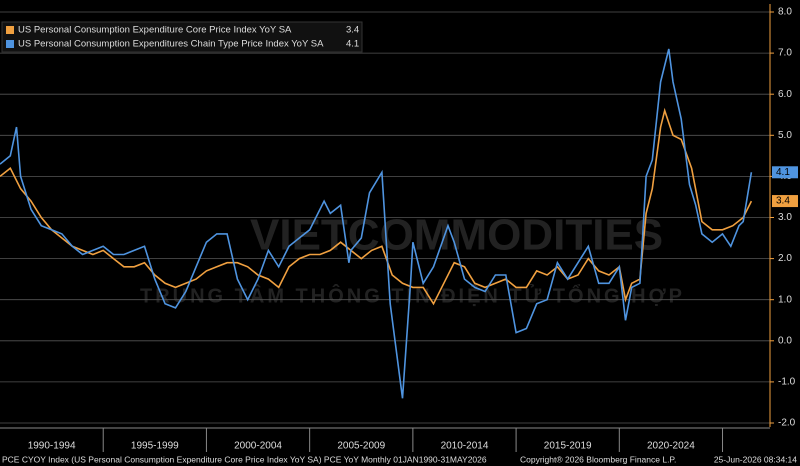  What do you see at coordinates (598, 459) in the screenshot?
I see `footer-copyright: Copyright® 2026 Bloomberg Finance L.P.` at bounding box center [598, 459].